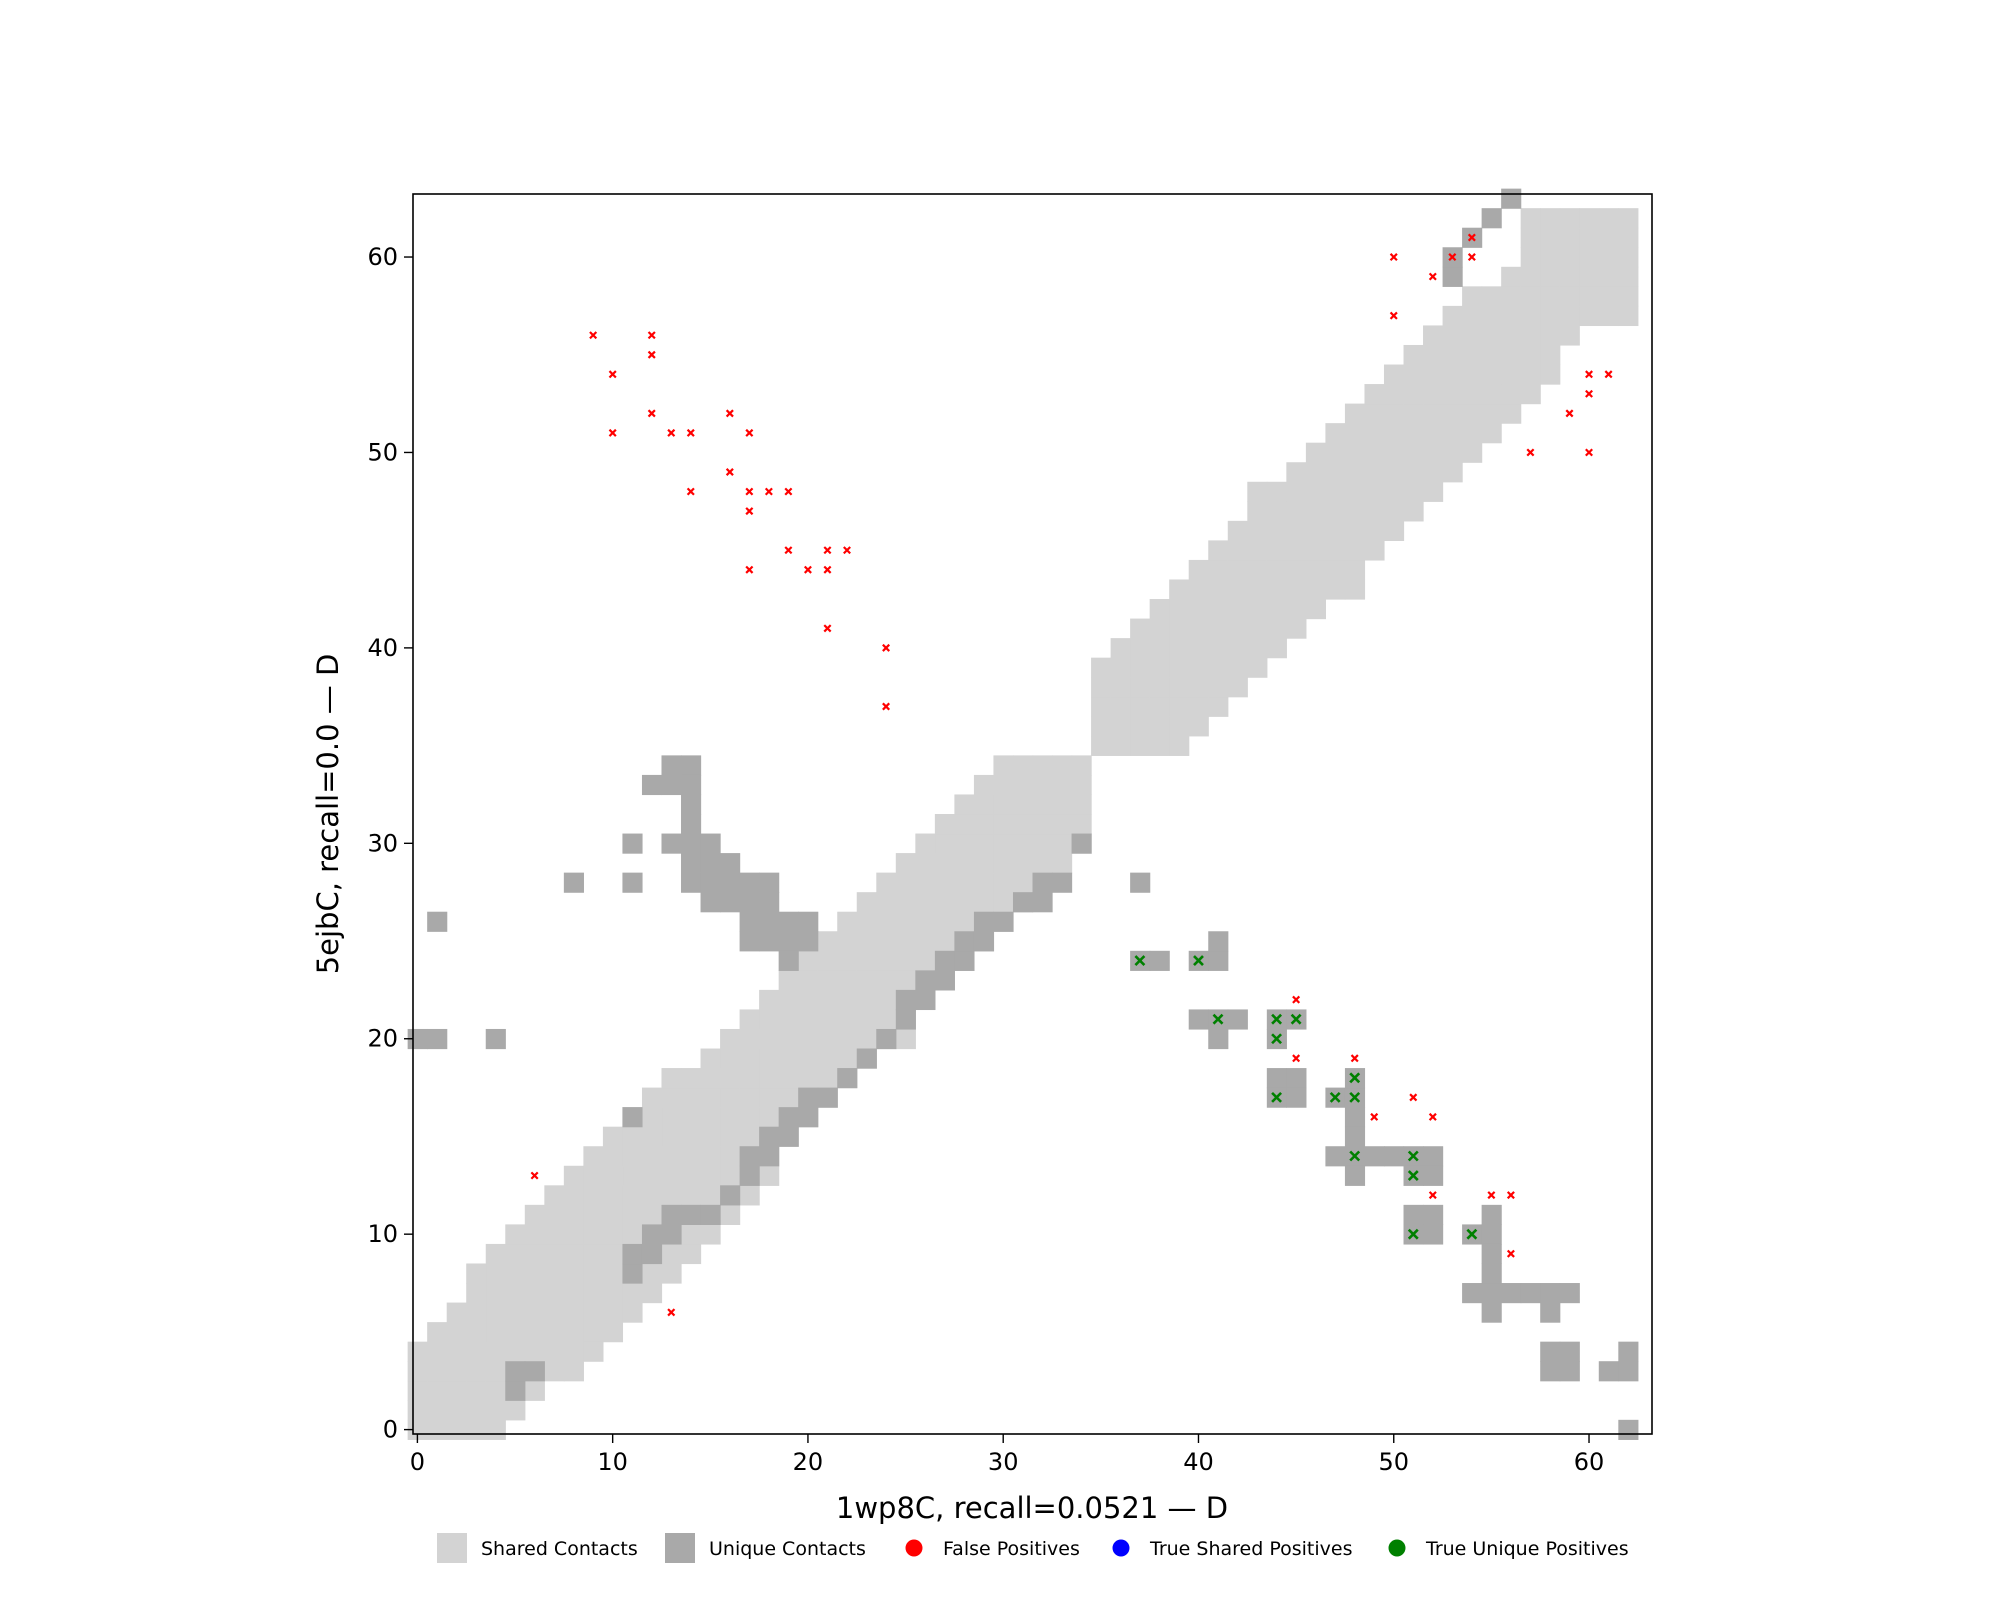  I want to click on y-tick-label: 0, so click(390, 1430).